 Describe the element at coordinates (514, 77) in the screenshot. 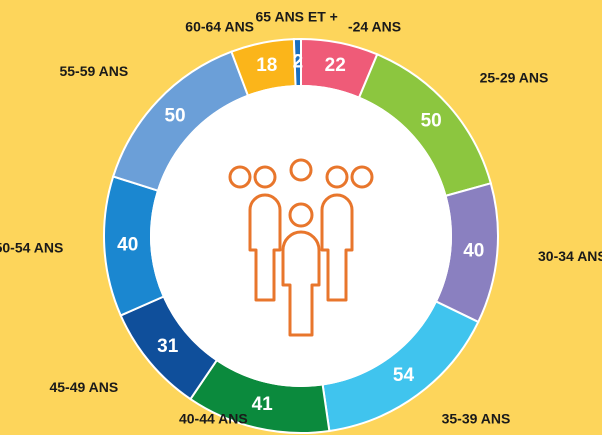

I see `category-label: 25-29 ANS` at that location.